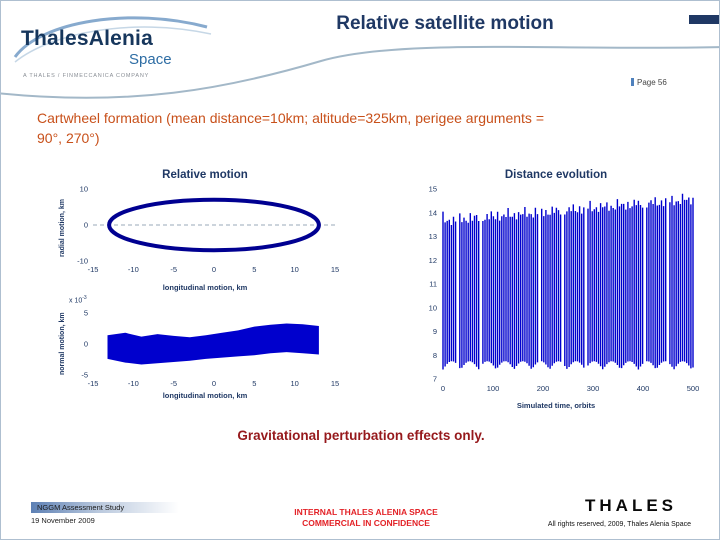 This screenshot has width=720, height=540. Describe the element at coordinates (87, 38) in the screenshot. I see `logo-brand-text: ThalesAlenia` at that location.